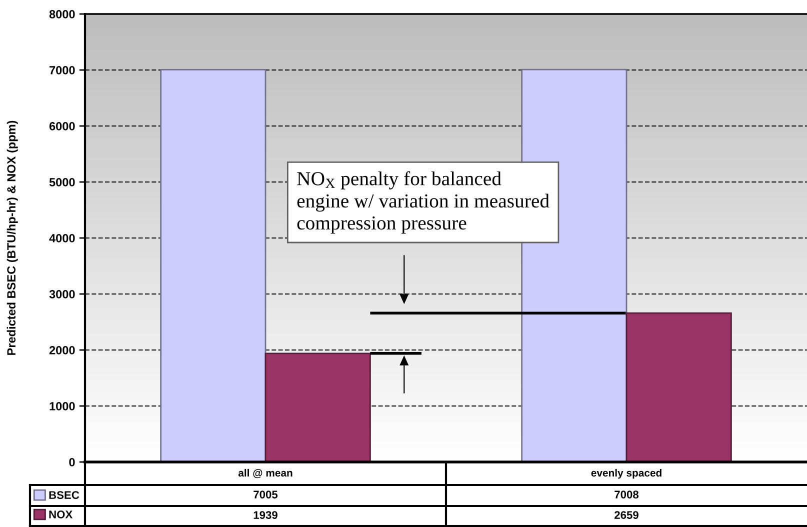 This screenshot has height=527, width=807. What do you see at coordinates (64, 495) in the screenshot?
I see `legend-label: BSEC` at bounding box center [64, 495].